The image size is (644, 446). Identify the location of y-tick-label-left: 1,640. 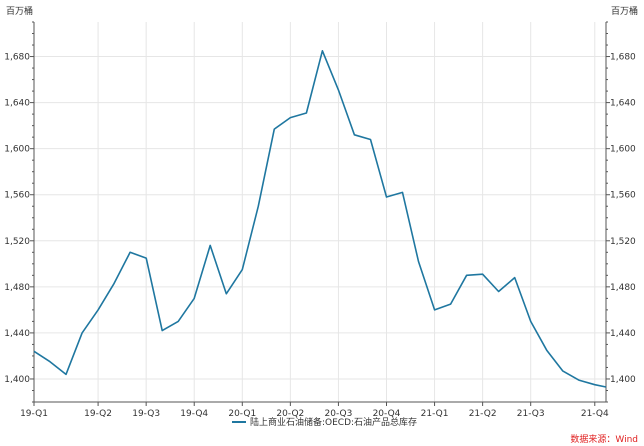
(17, 104).